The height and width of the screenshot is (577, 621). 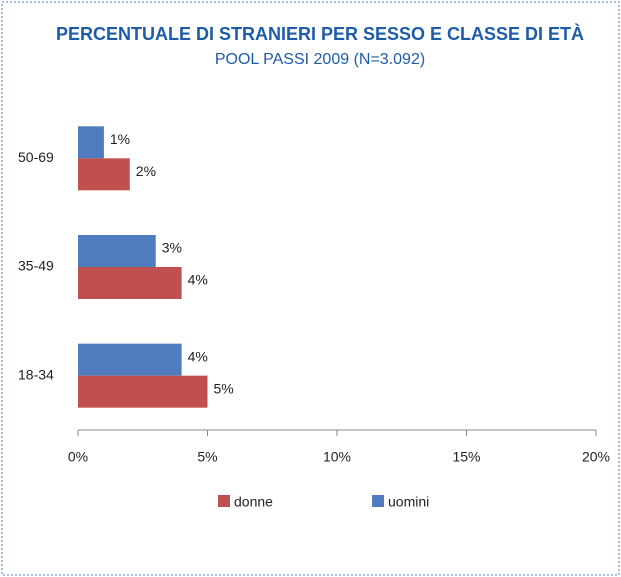 I want to click on value-label: 2%, so click(x=146, y=171).